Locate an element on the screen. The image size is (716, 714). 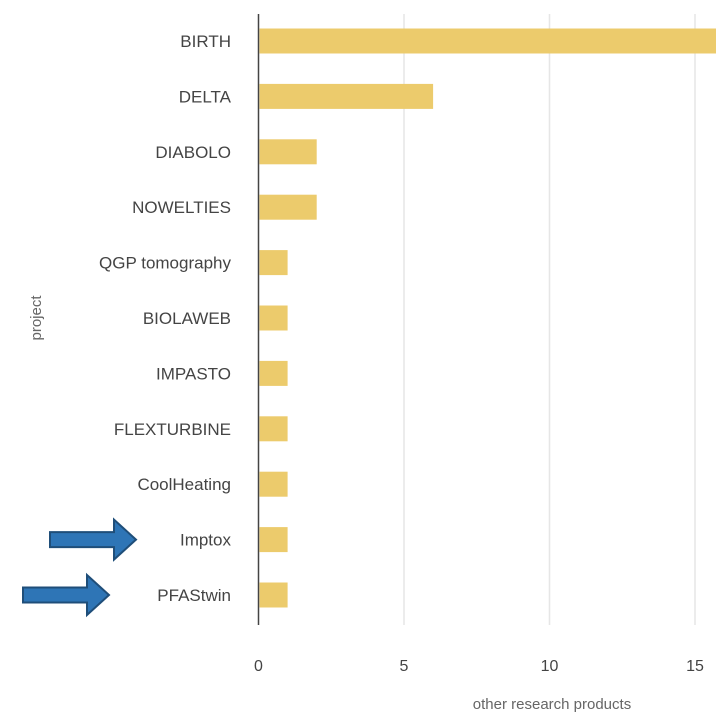
x-tick-label: 0 is located at coordinates (258, 666).